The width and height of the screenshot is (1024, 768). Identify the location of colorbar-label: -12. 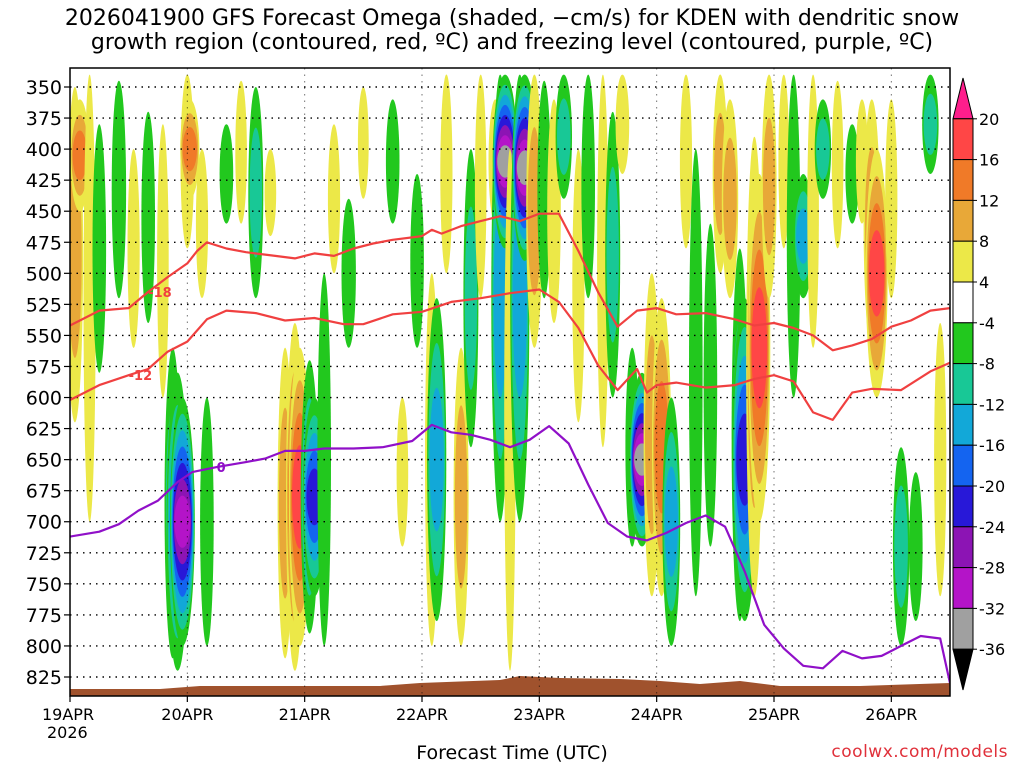
(992, 404).